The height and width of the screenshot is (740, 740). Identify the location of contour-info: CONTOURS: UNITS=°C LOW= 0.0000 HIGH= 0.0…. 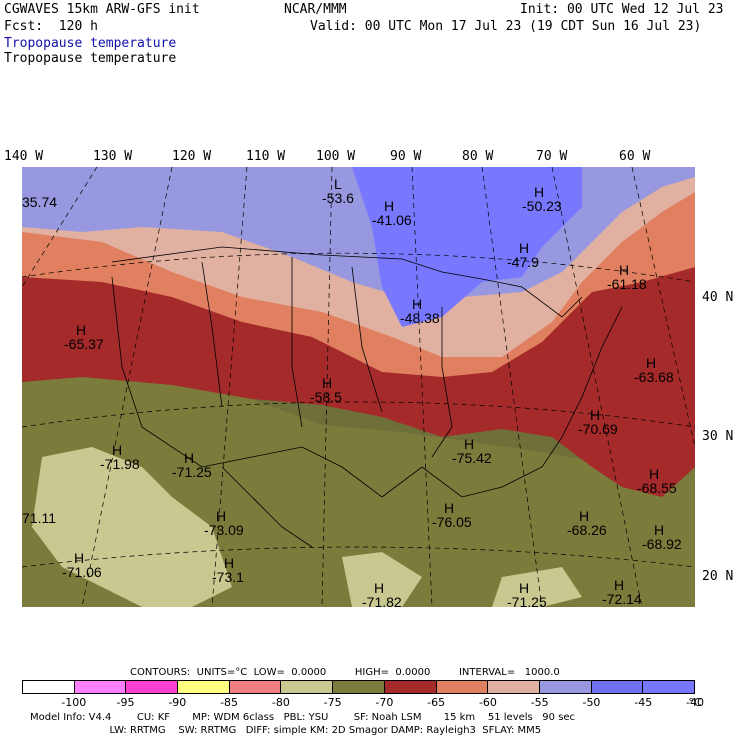
(345, 672).